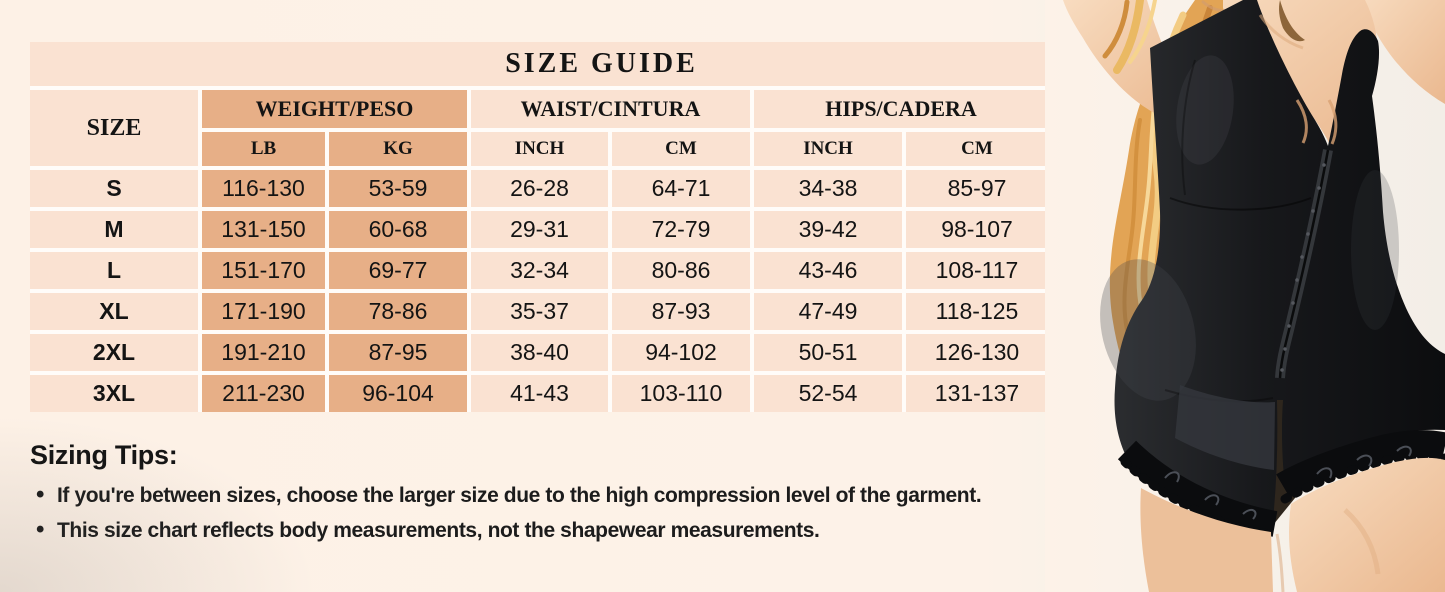 This screenshot has width=1445, height=592. I want to click on row-size-label: 3XL, so click(114, 393).